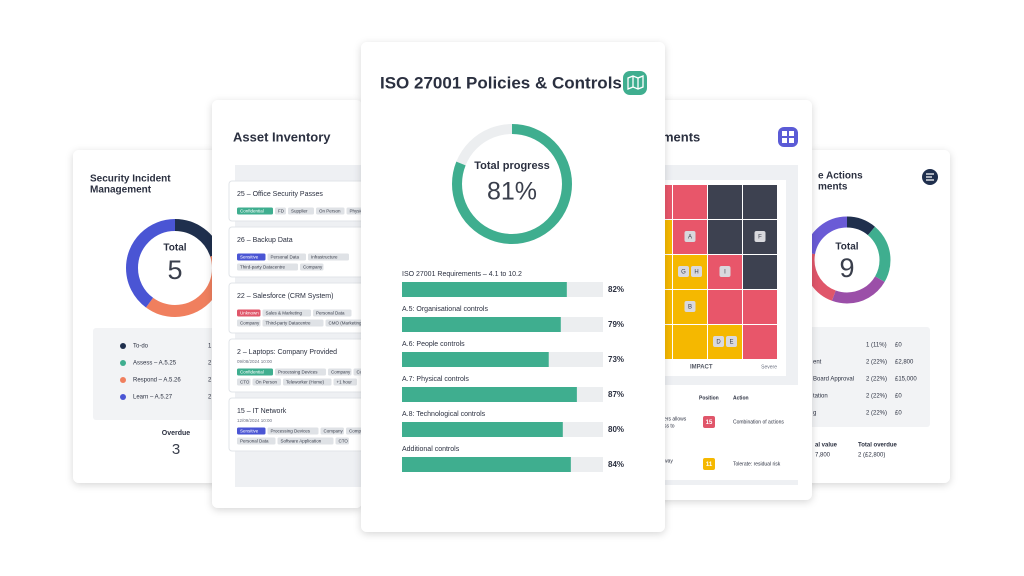  Describe the element at coordinates (262, 411) in the screenshot. I see `asset-title: 15 – IT Network` at that location.